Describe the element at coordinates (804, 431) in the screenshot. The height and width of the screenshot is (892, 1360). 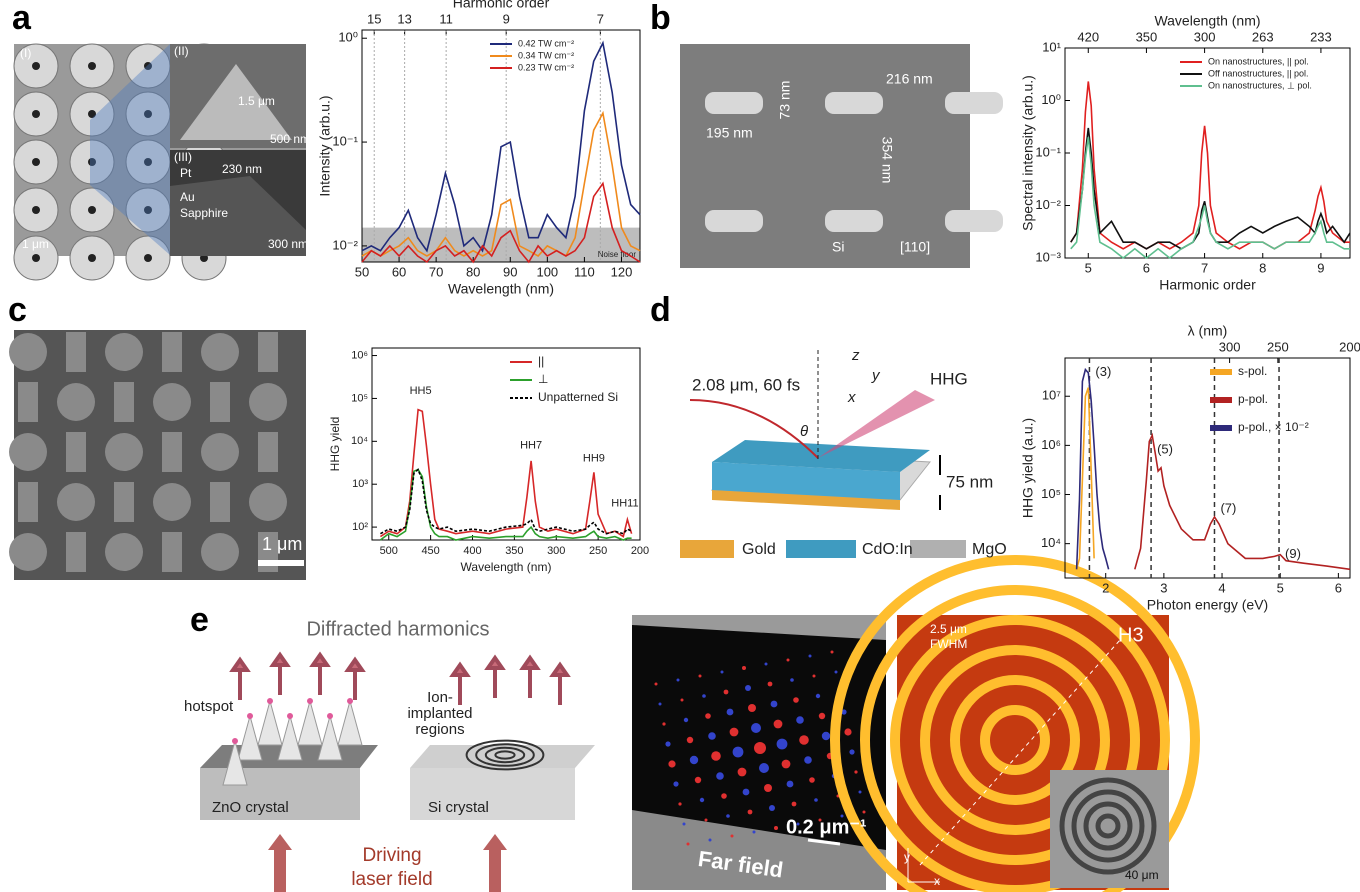
I see `diagram-label: θ` at that location.